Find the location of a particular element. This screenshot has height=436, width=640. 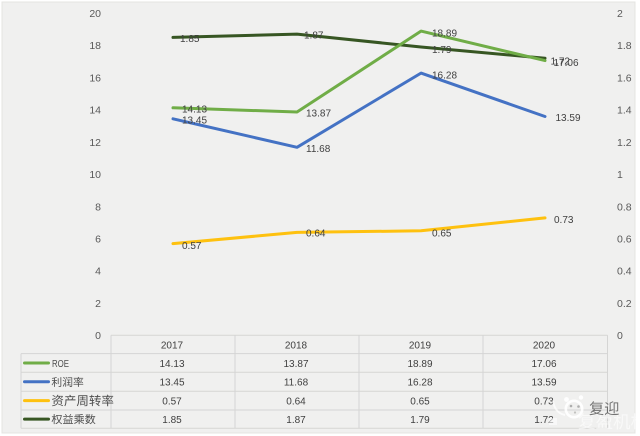

svg-text: 1.2 is located at coordinates (624, 143).